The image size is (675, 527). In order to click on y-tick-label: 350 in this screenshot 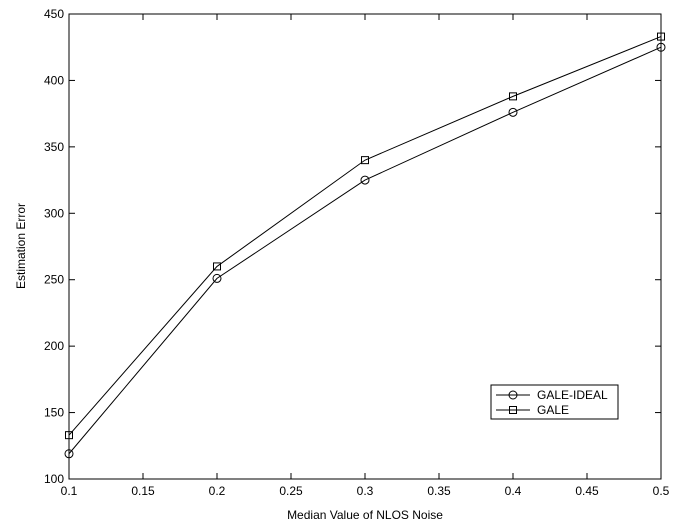, I will do `click(54, 147)`.